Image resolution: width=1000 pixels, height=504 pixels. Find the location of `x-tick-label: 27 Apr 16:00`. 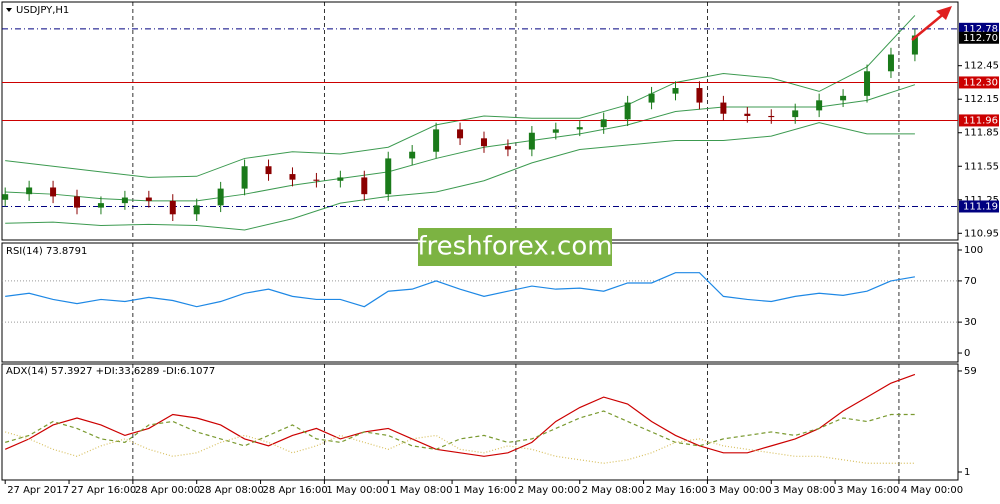

x-tick-label: 27 Apr 16:00 is located at coordinates (103, 490).